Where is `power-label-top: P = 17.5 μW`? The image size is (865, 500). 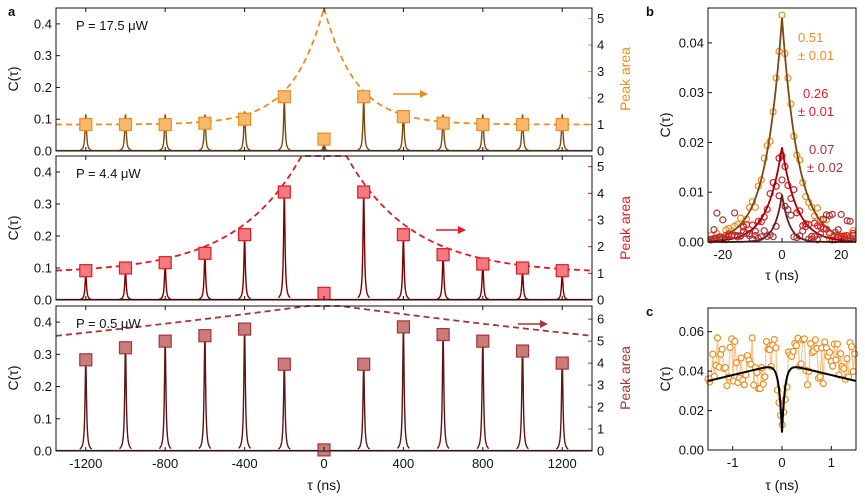 power-label-top: P = 17.5 μW is located at coordinates (112, 25).